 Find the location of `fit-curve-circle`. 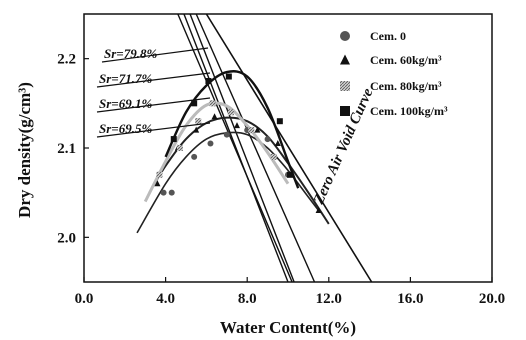

fit-curve-circle is located at coordinates (228, 182).